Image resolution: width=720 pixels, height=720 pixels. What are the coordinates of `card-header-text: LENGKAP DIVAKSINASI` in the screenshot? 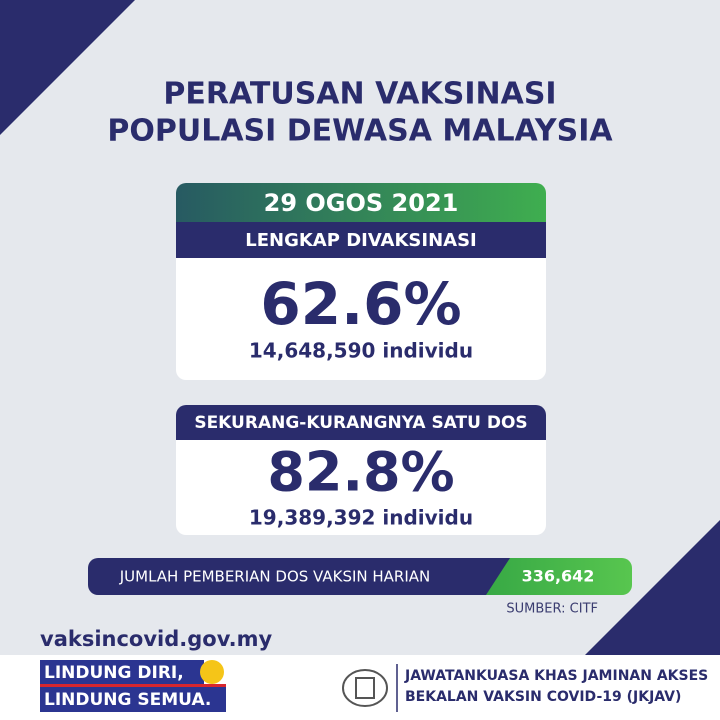 It's located at (361, 240).